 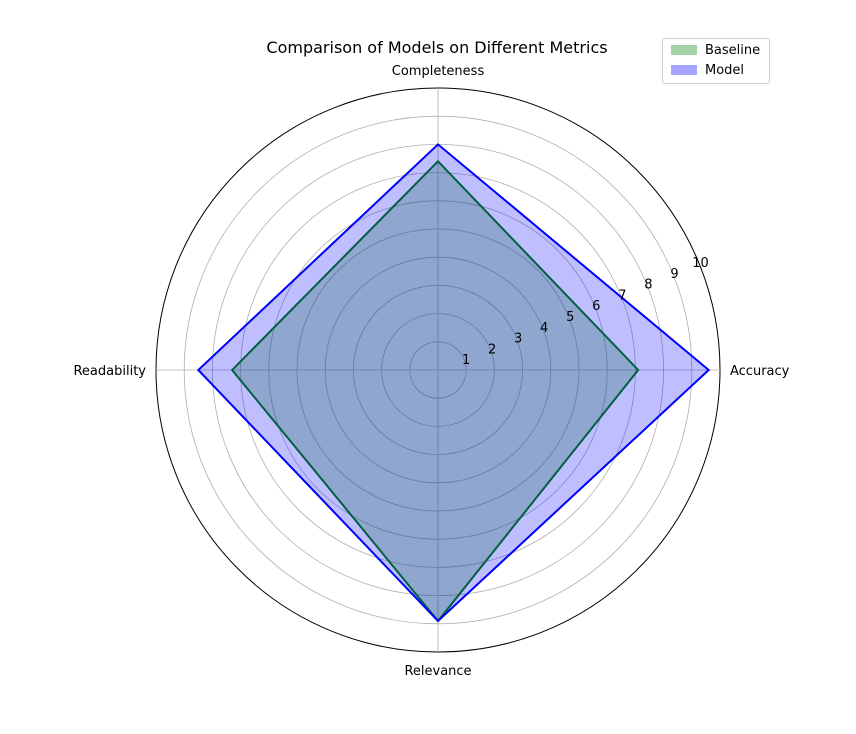 What do you see at coordinates (466, 360) in the screenshot?
I see `radial-tick-label-1: 1` at bounding box center [466, 360].